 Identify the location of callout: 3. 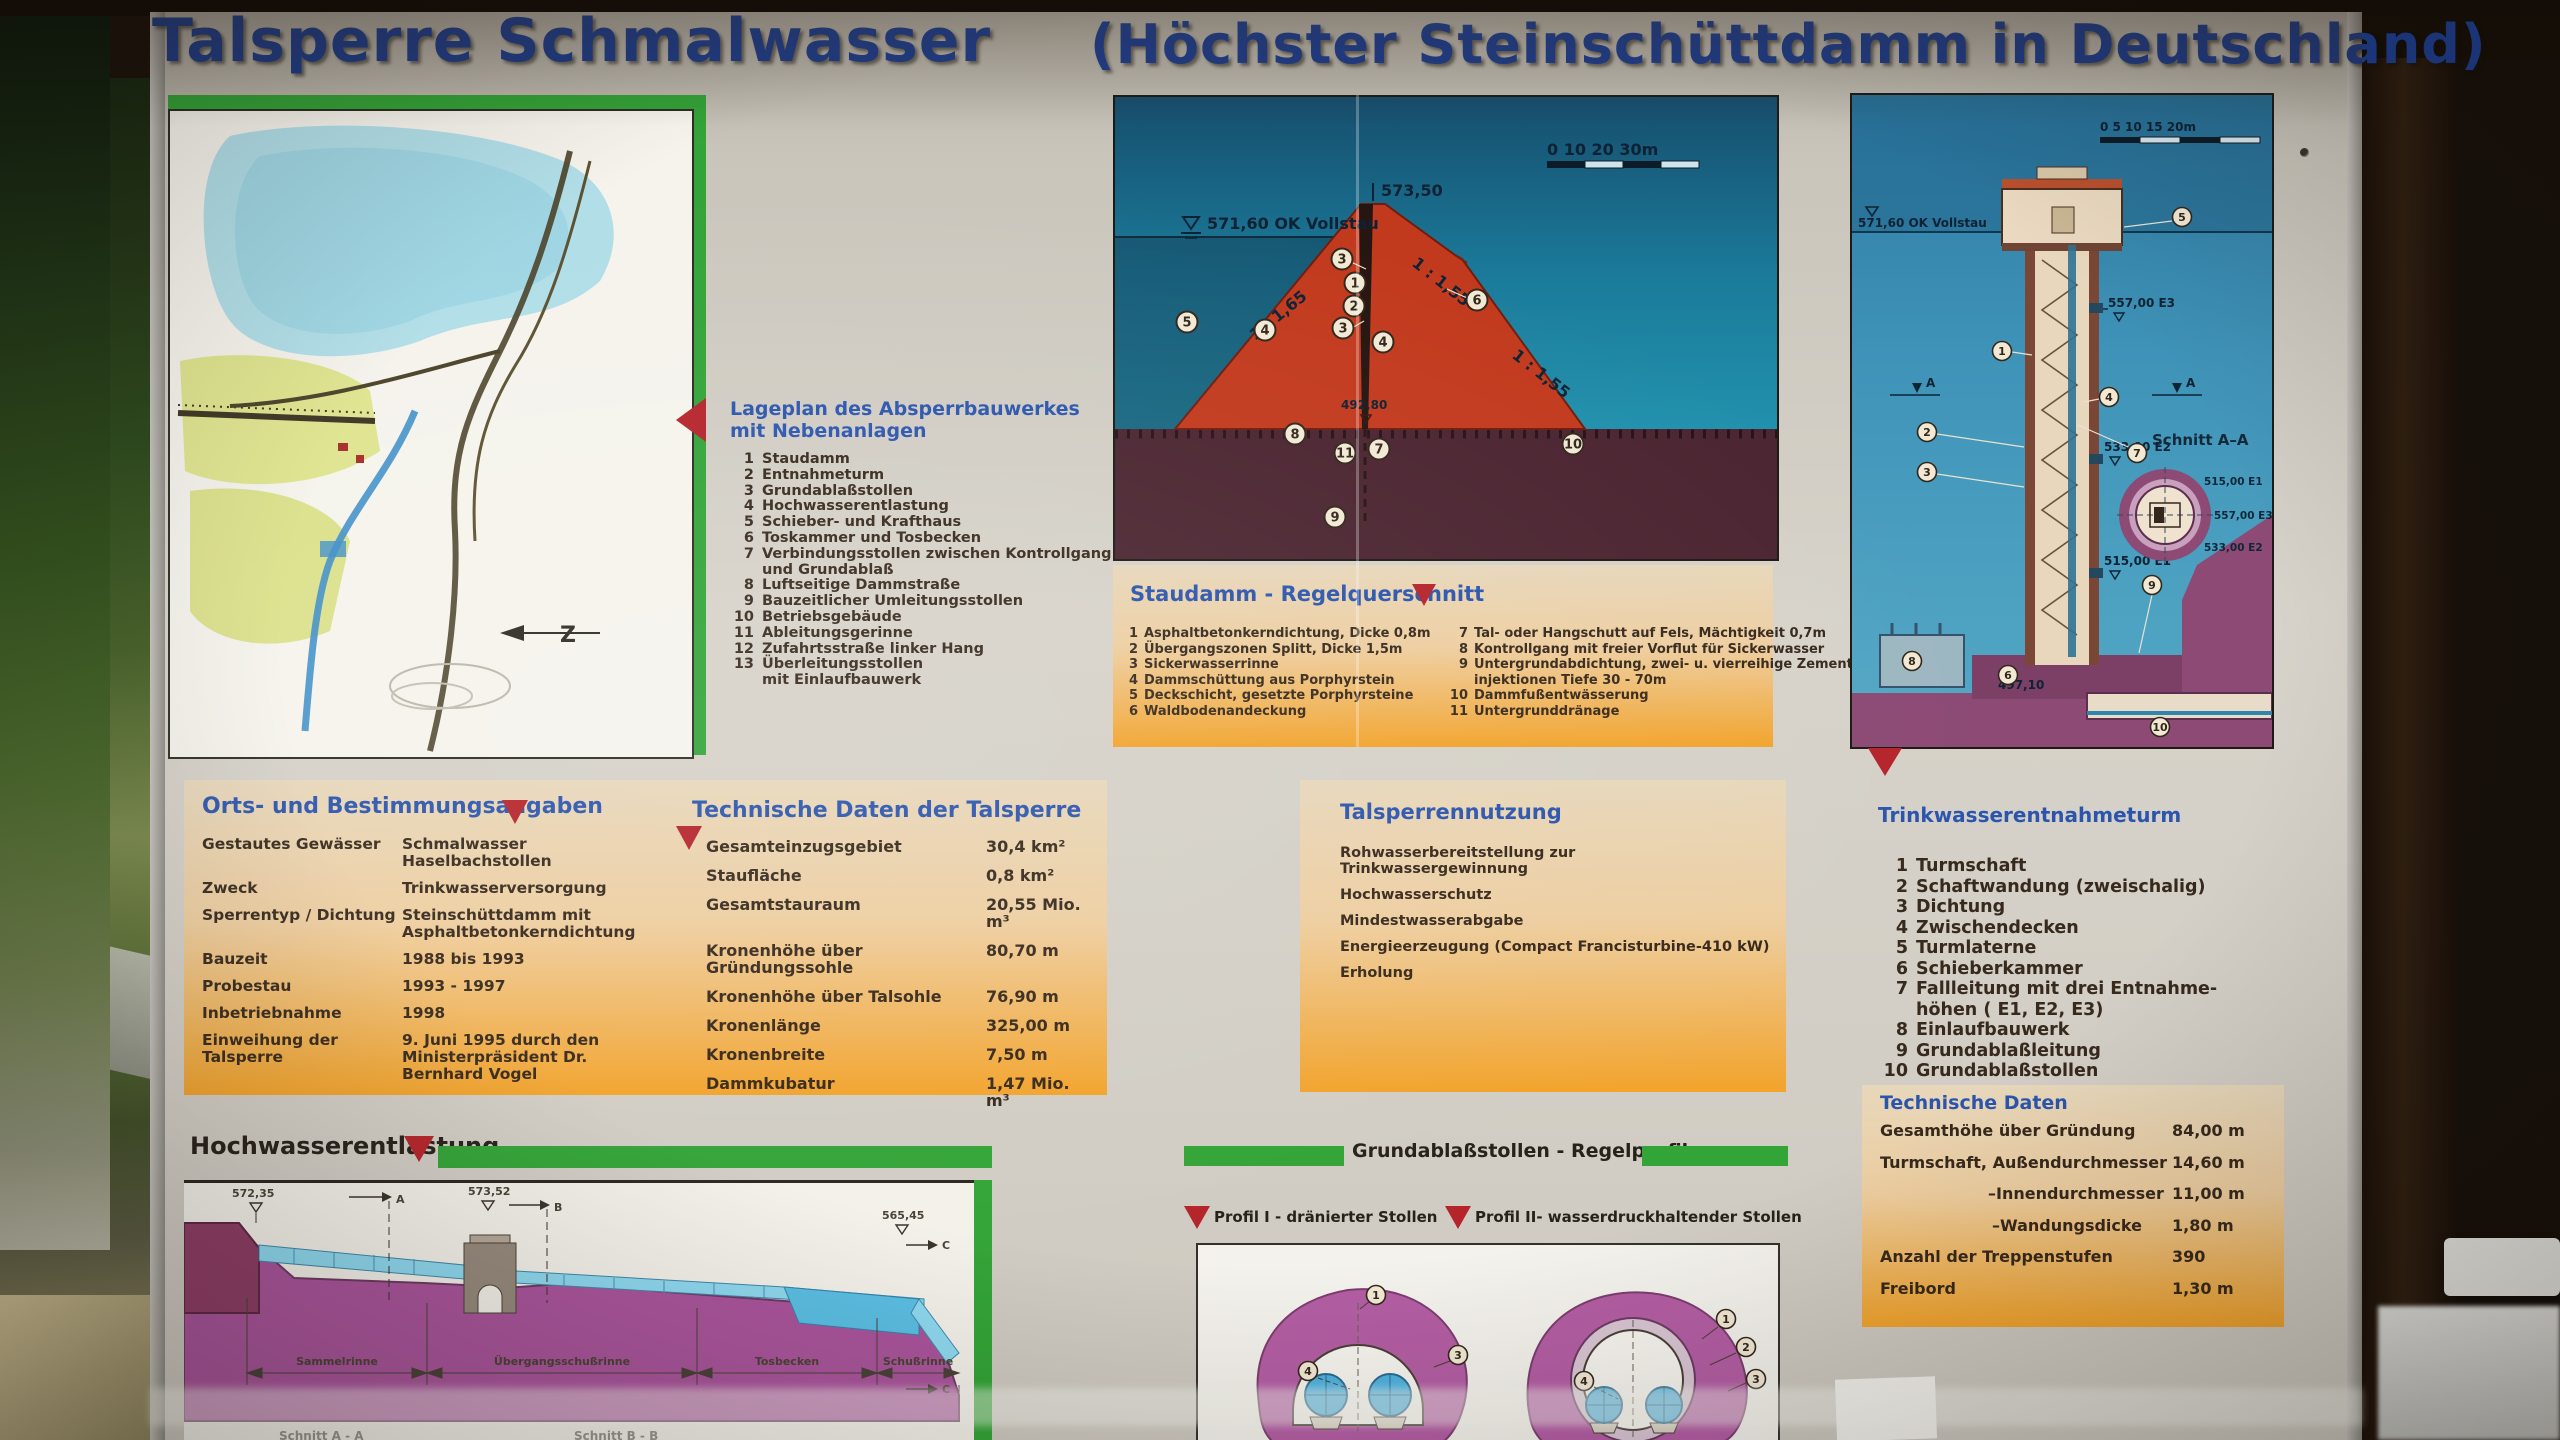
(1342, 259).